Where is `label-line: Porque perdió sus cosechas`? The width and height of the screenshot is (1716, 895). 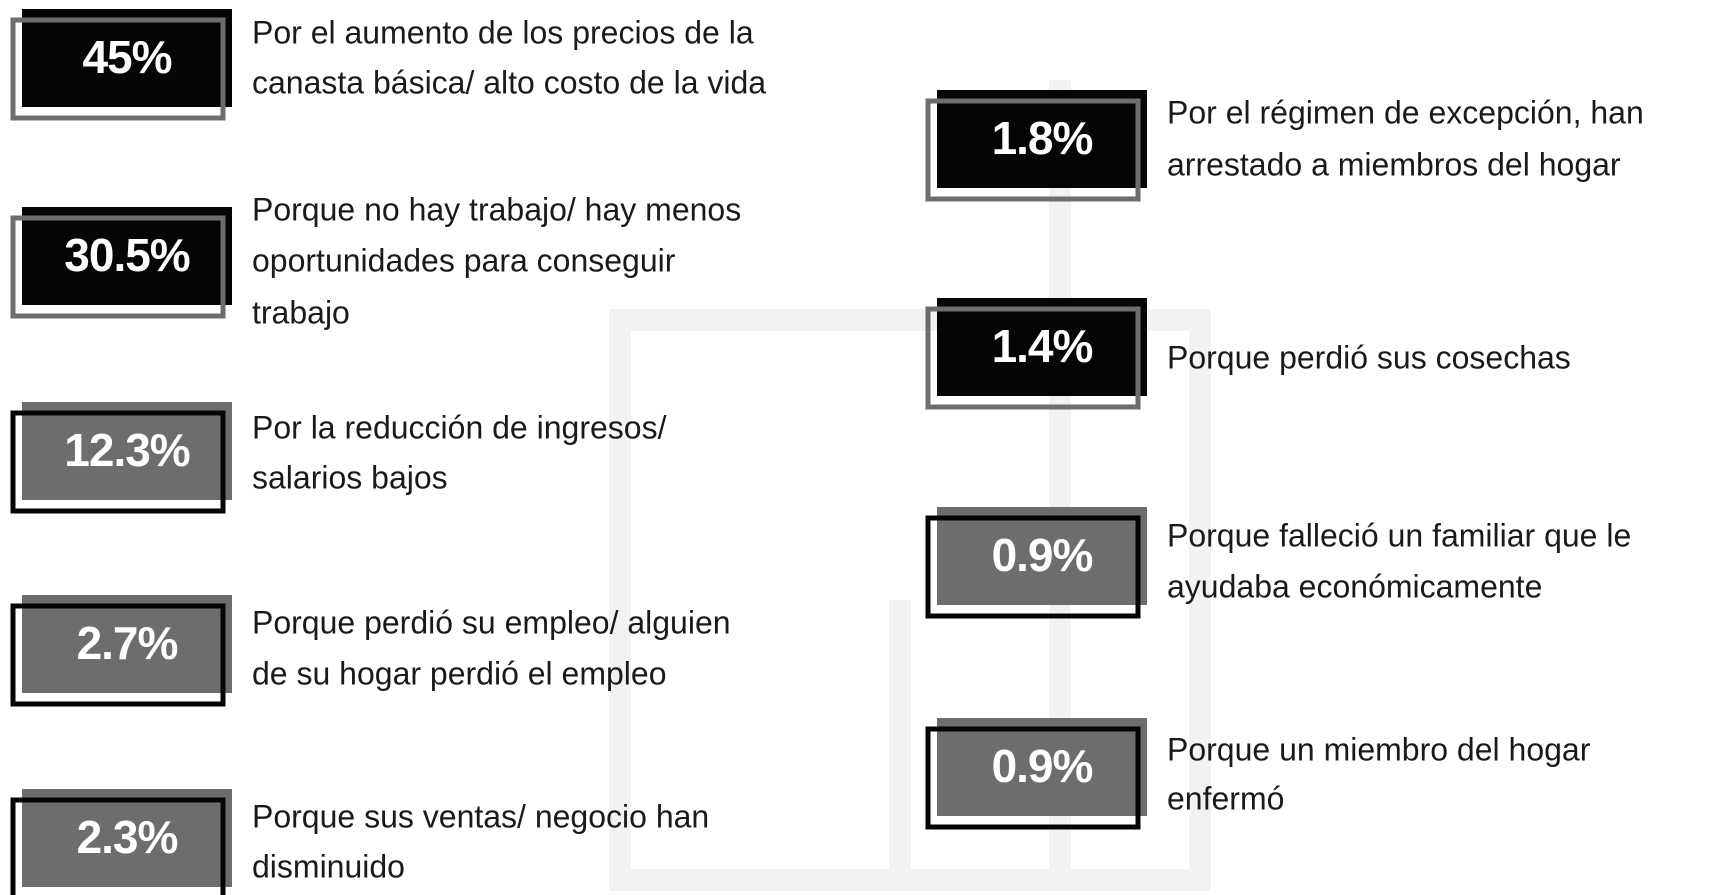 label-line: Porque perdió sus cosechas is located at coordinates (1369, 357).